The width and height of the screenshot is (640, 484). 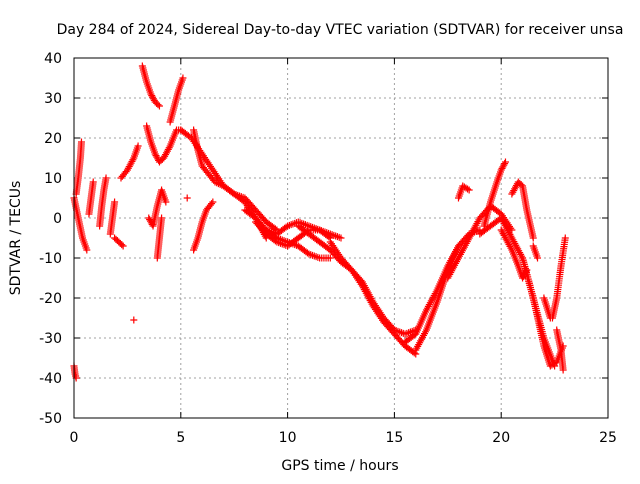 What do you see at coordinates (50, 379) in the screenshot?
I see `y-tick-label: -40` at bounding box center [50, 379].